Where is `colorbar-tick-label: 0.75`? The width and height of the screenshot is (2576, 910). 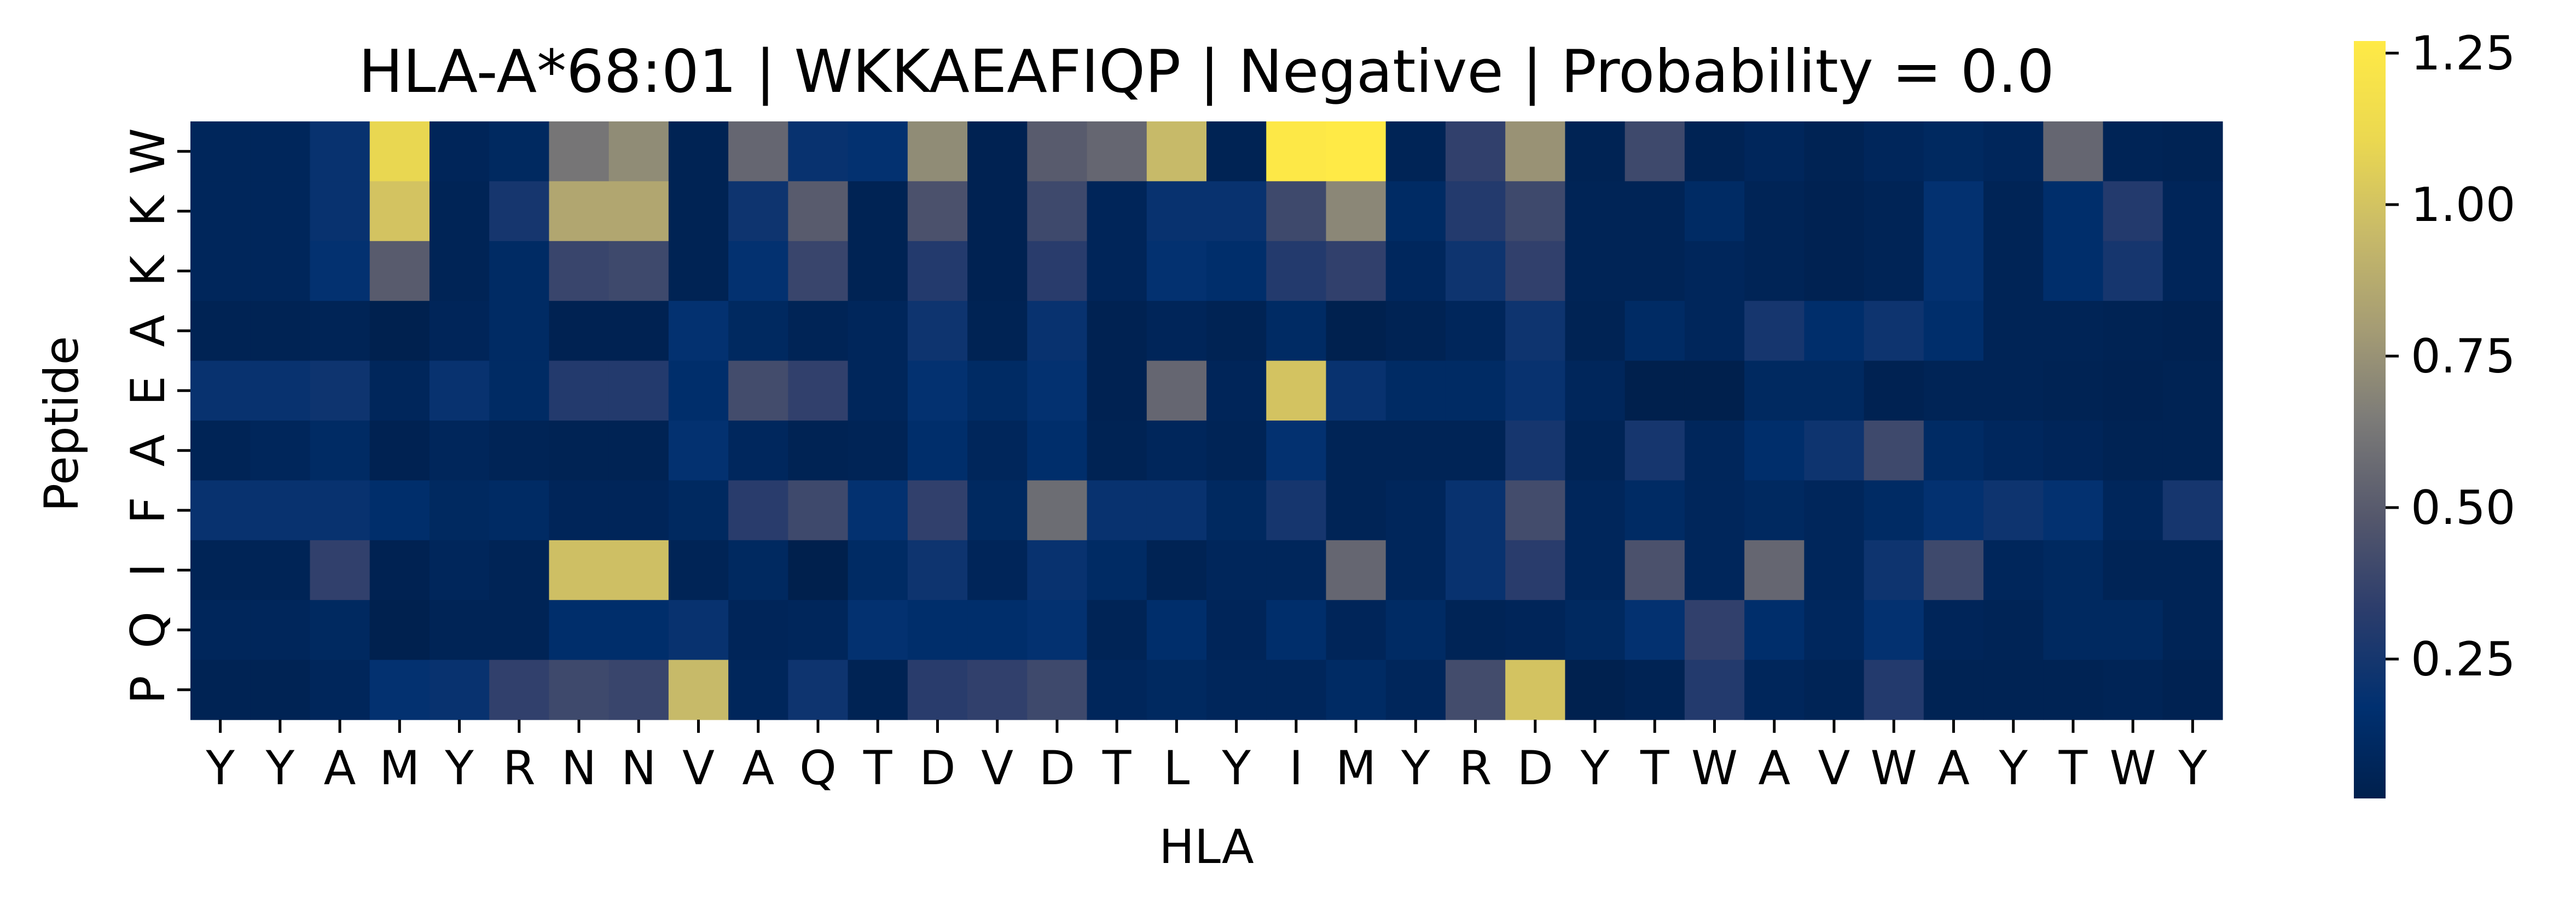
colorbar-tick-label: 0.75 is located at coordinates (2463, 356).